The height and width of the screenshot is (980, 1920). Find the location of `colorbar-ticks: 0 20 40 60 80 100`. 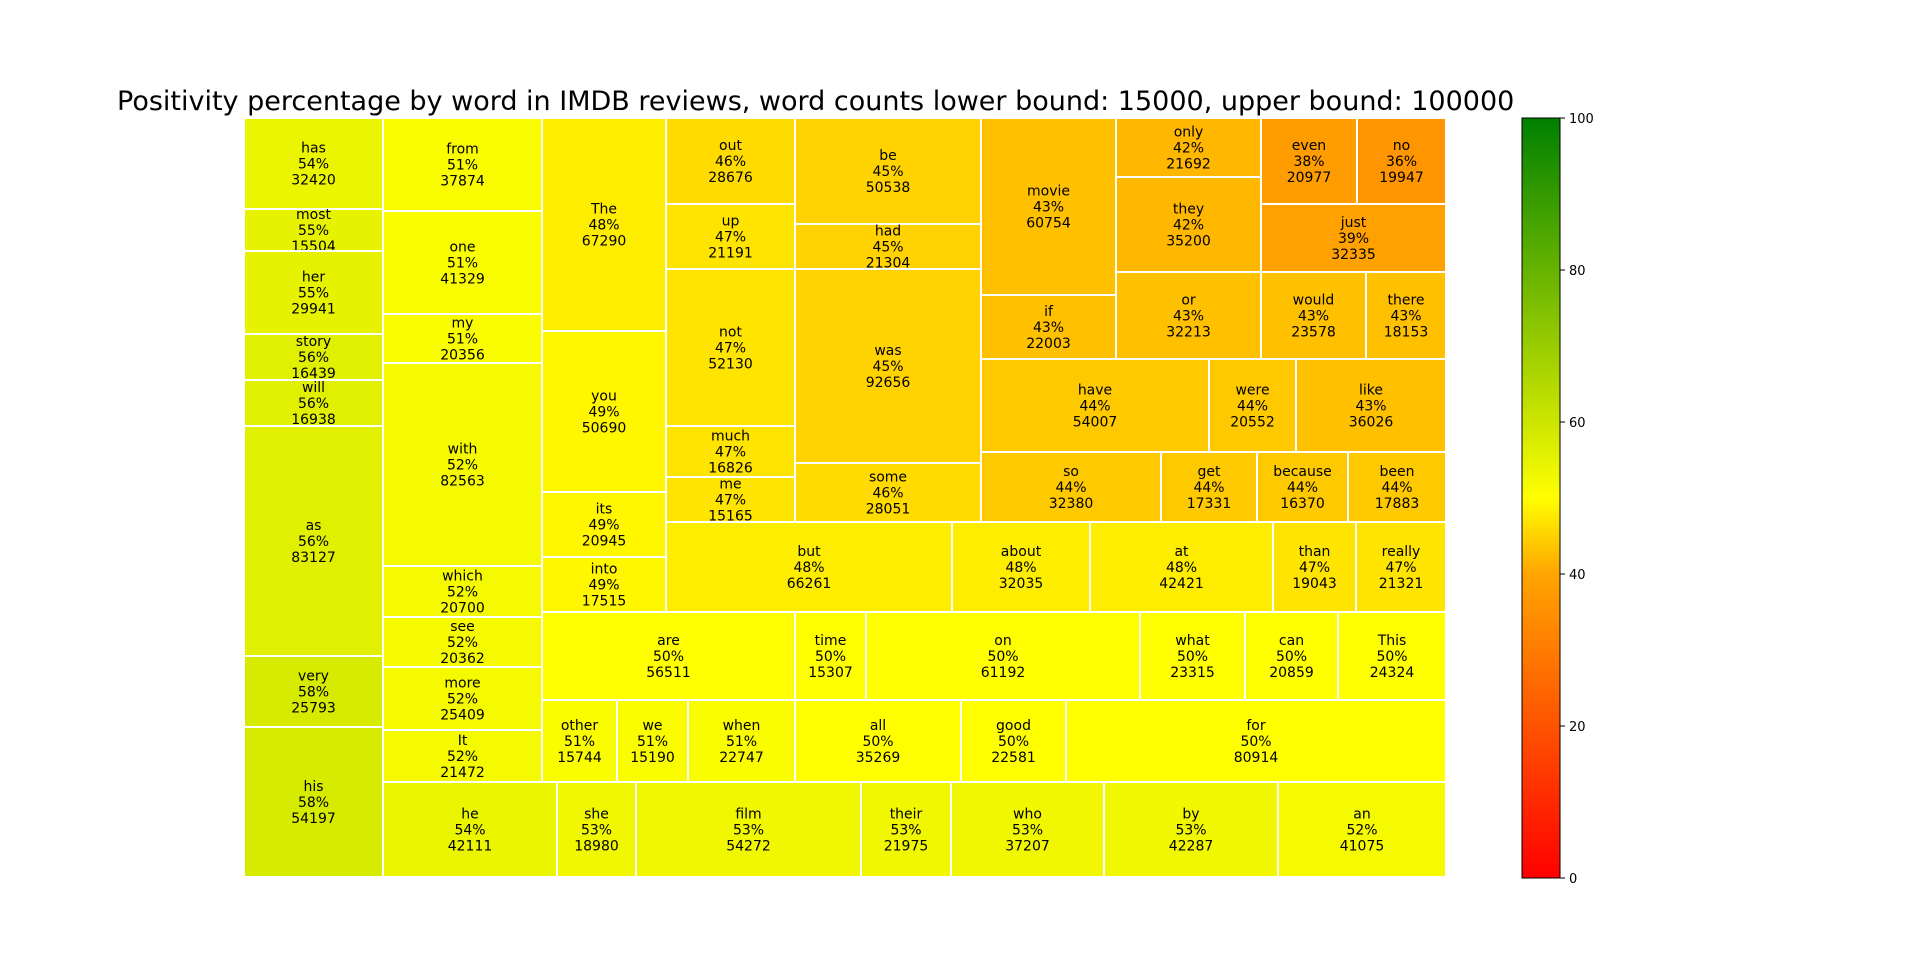

colorbar-ticks: 0 20 40 60 80 100 is located at coordinates (1577, 499).